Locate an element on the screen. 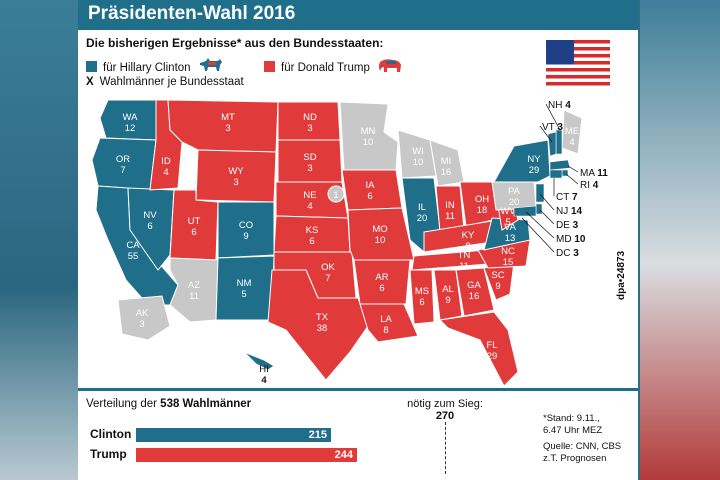  east-state-code: VT is located at coordinates (549, 127).